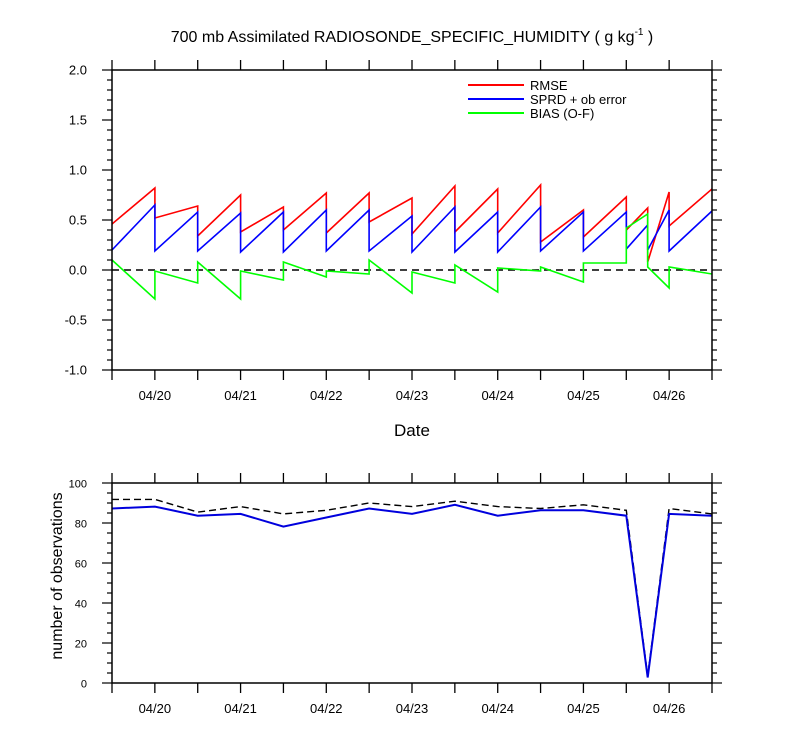  I want to click on top-plot-series, so click(412, 241).